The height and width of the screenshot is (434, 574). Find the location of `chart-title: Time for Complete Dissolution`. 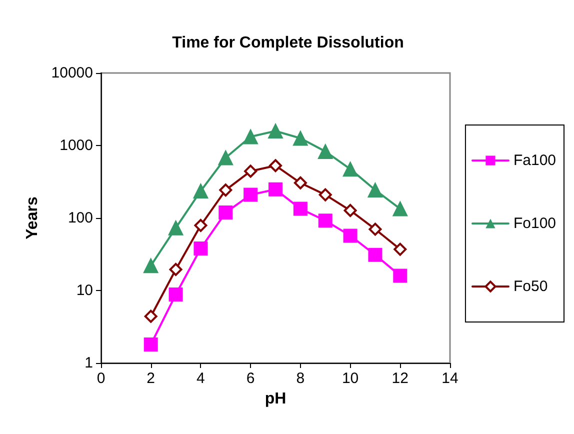

chart-title: Time for Complete Dissolution is located at coordinates (288, 43).